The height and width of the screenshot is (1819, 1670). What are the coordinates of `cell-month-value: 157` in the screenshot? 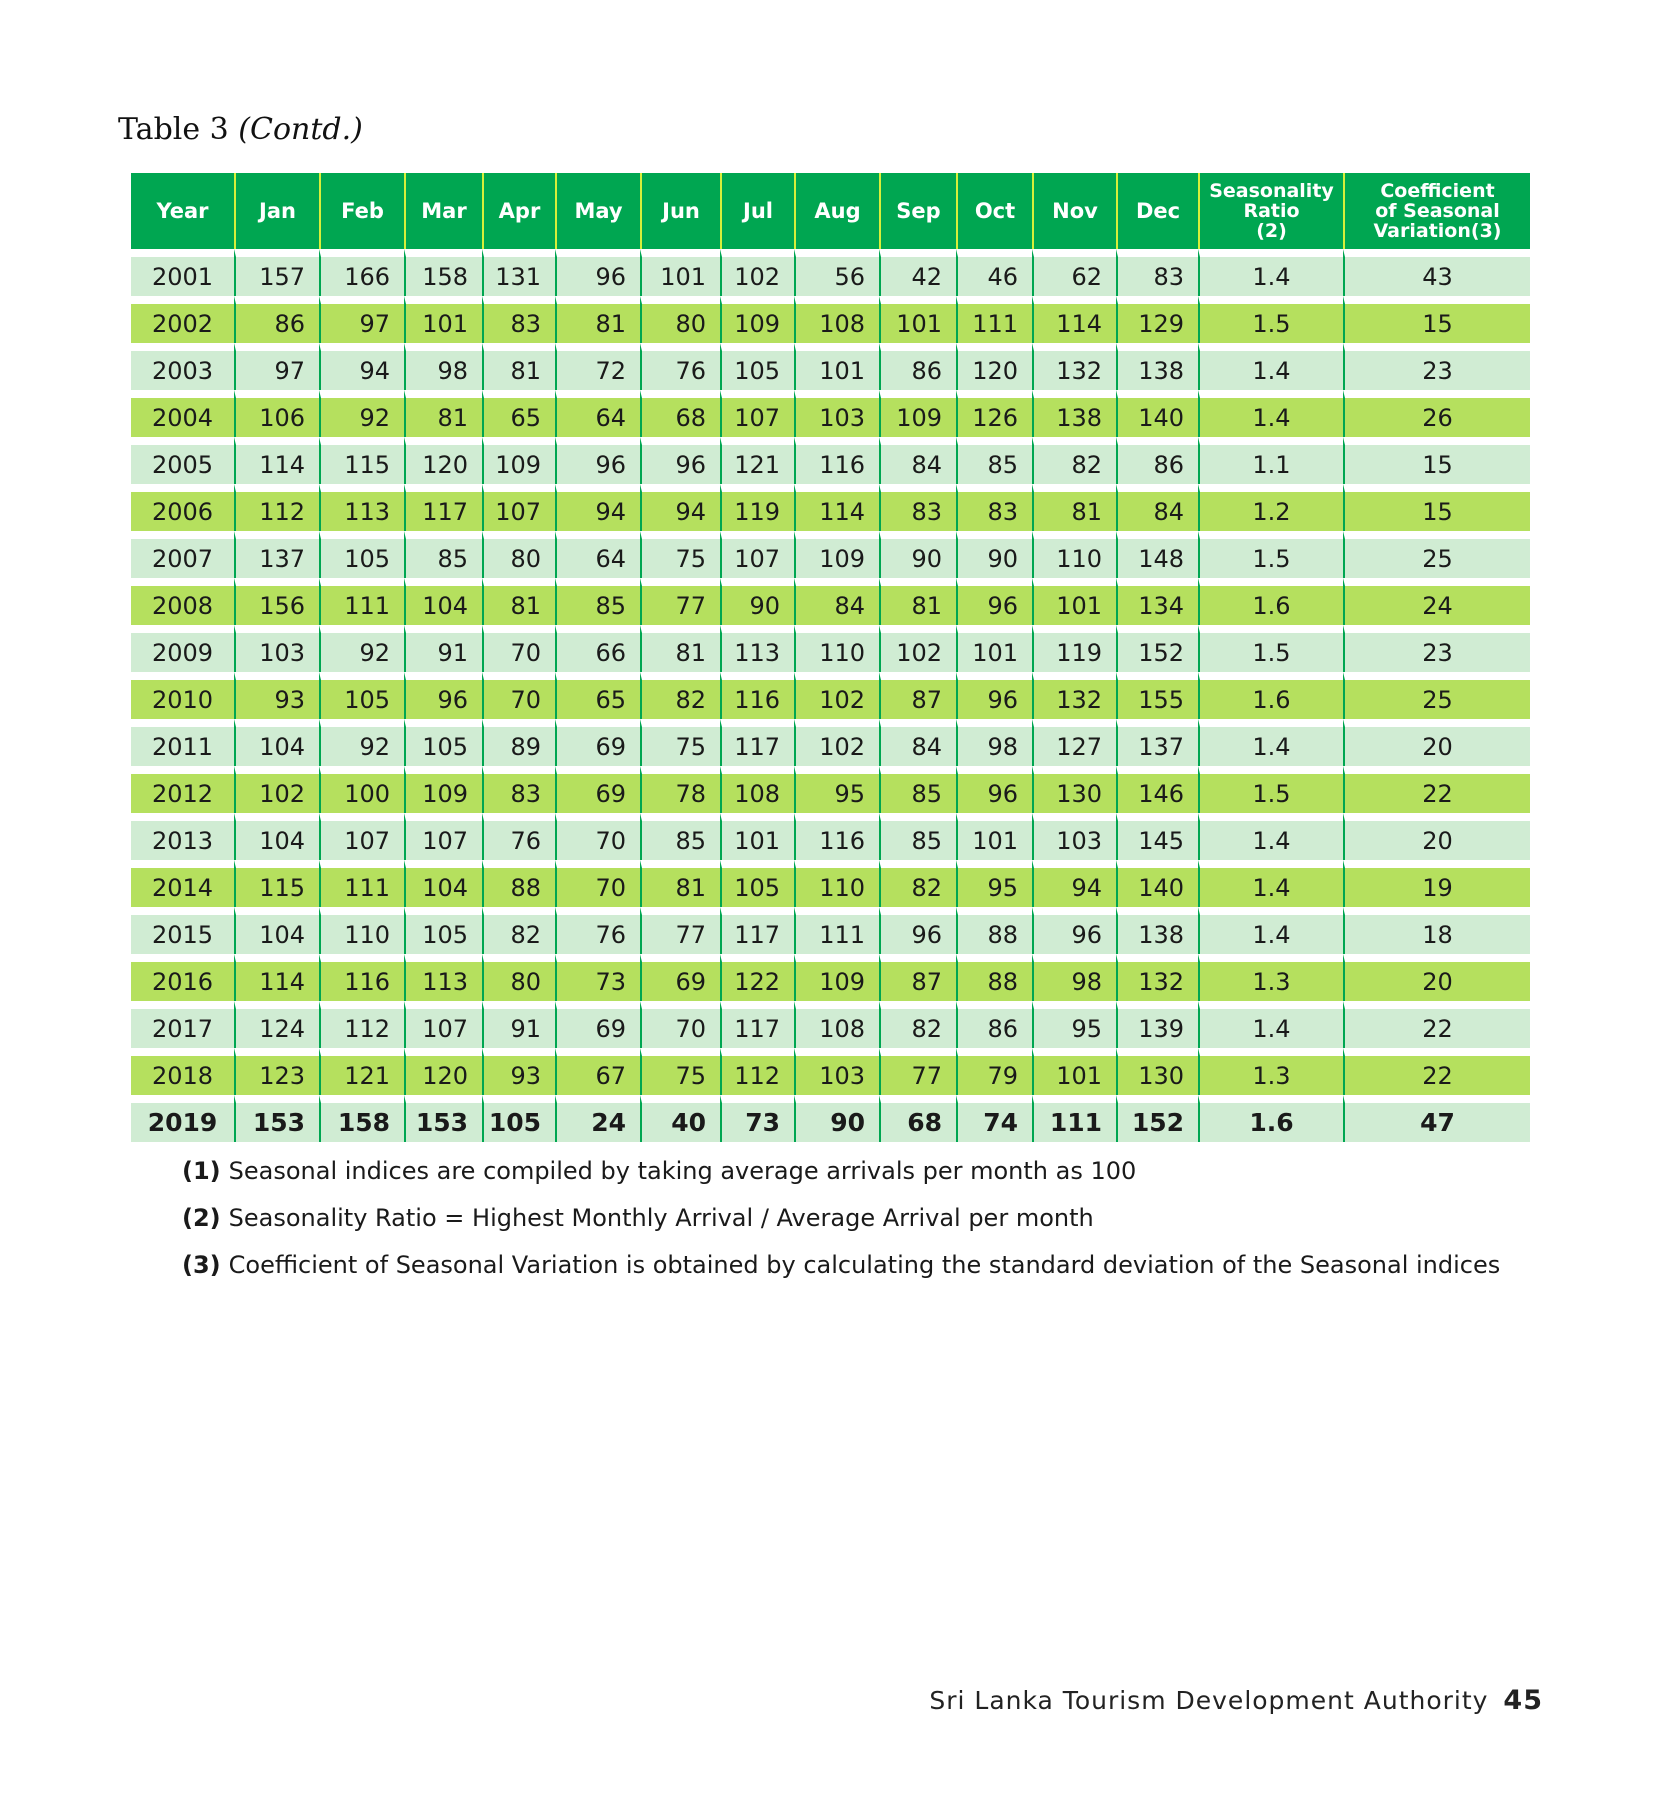 It's located at (276, 272).